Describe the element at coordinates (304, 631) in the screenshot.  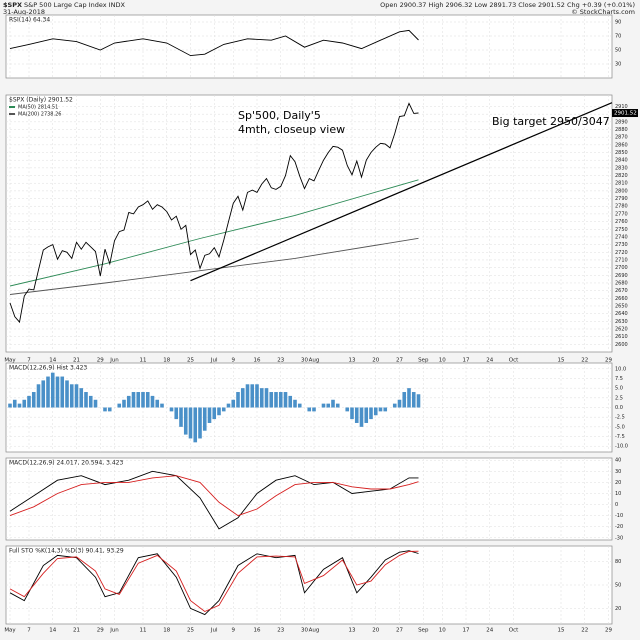
I see `x-tick-label: 30` at that location.